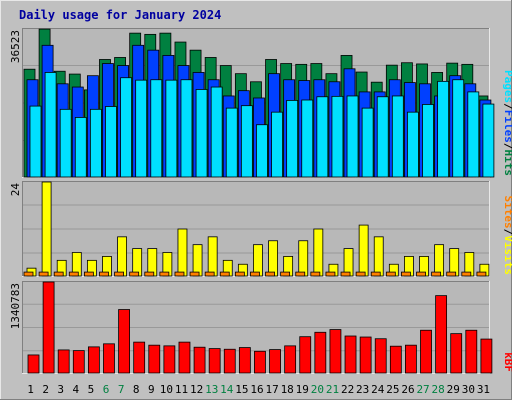  I want to click on x-tick-label: 24, so click(378, 389).